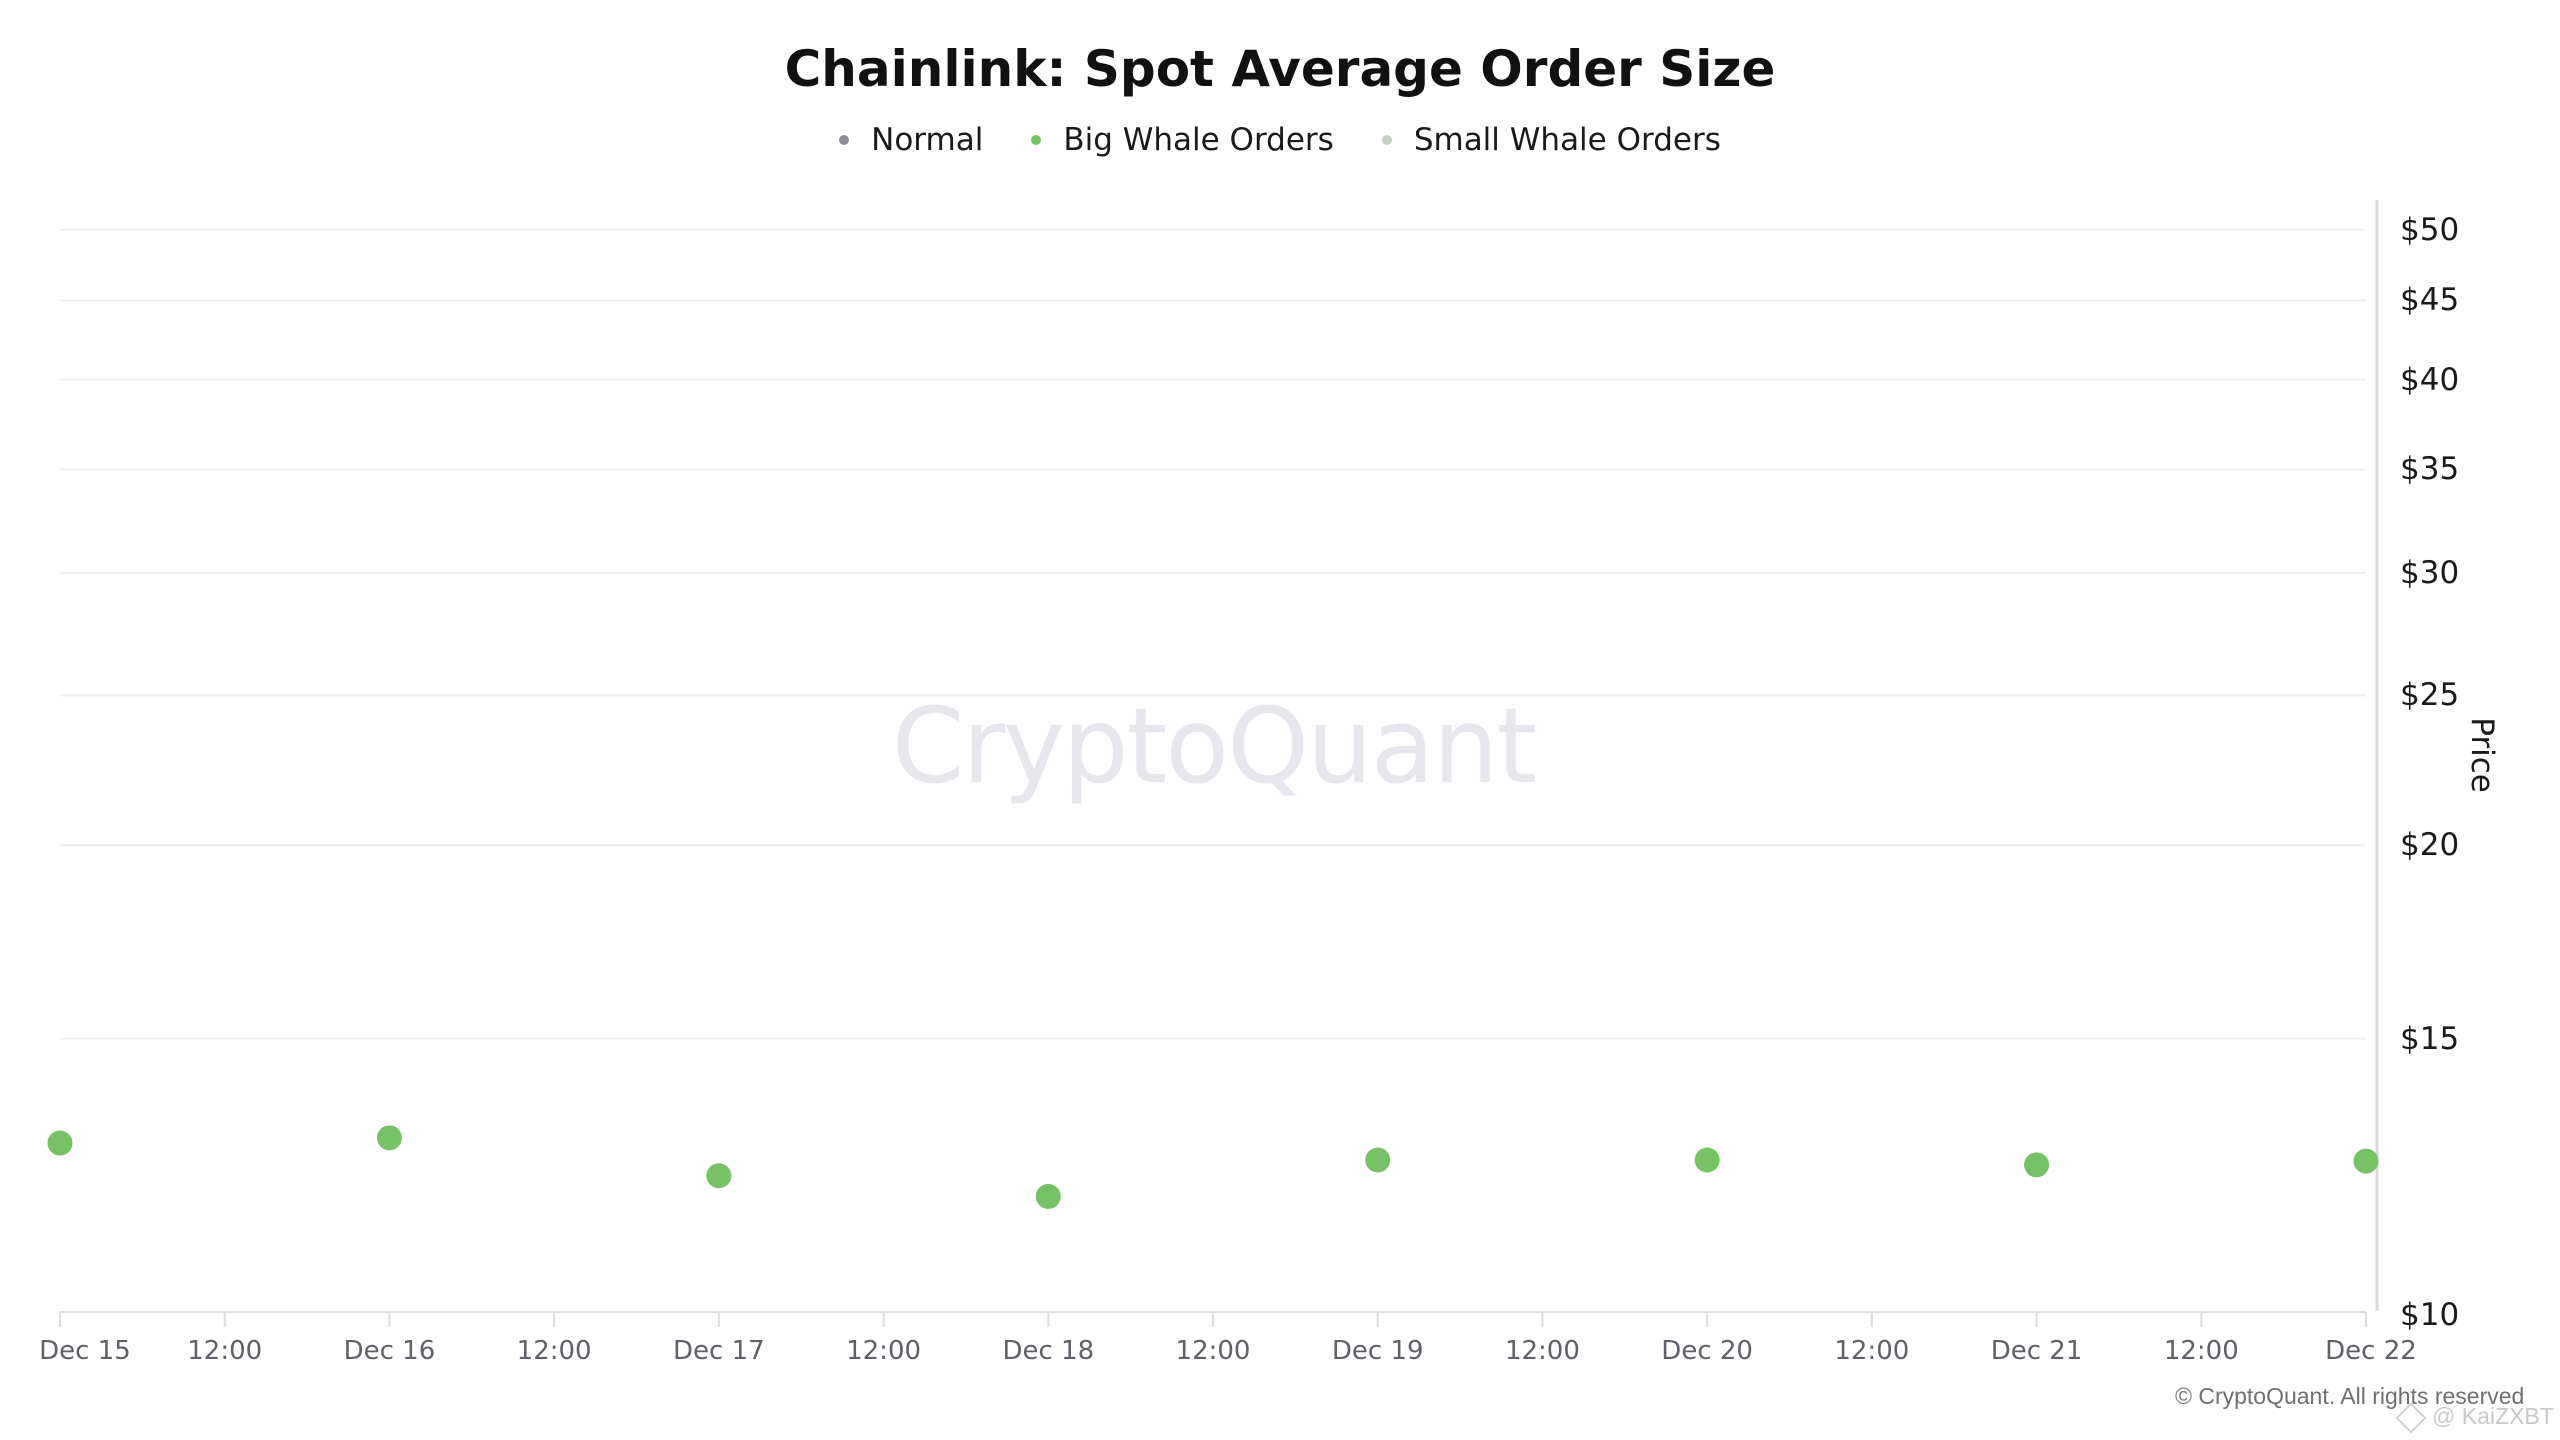  What do you see at coordinates (844, 140) in the screenshot?
I see `legend-marker-normal-icon` at bounding box center [844, 140].